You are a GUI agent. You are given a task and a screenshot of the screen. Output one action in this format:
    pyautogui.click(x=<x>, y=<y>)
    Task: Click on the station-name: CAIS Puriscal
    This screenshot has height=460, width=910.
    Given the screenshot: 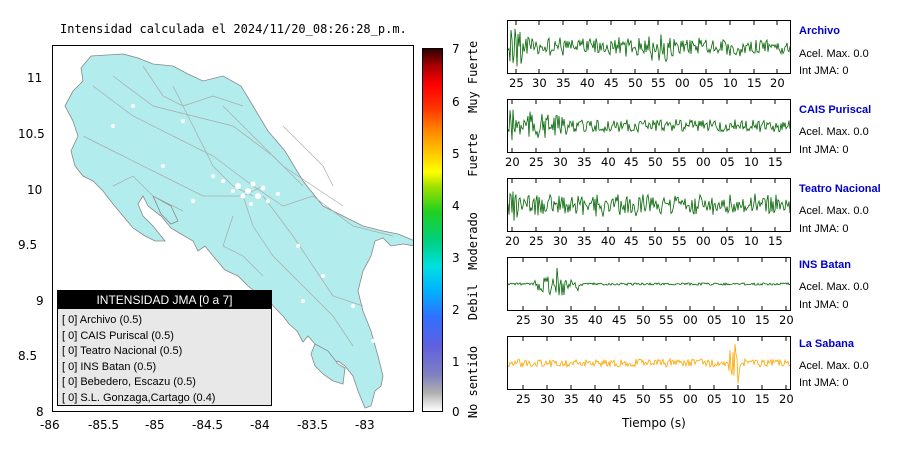 What is the action you would take?
    pyautogui.click(x=835, y=110)
    